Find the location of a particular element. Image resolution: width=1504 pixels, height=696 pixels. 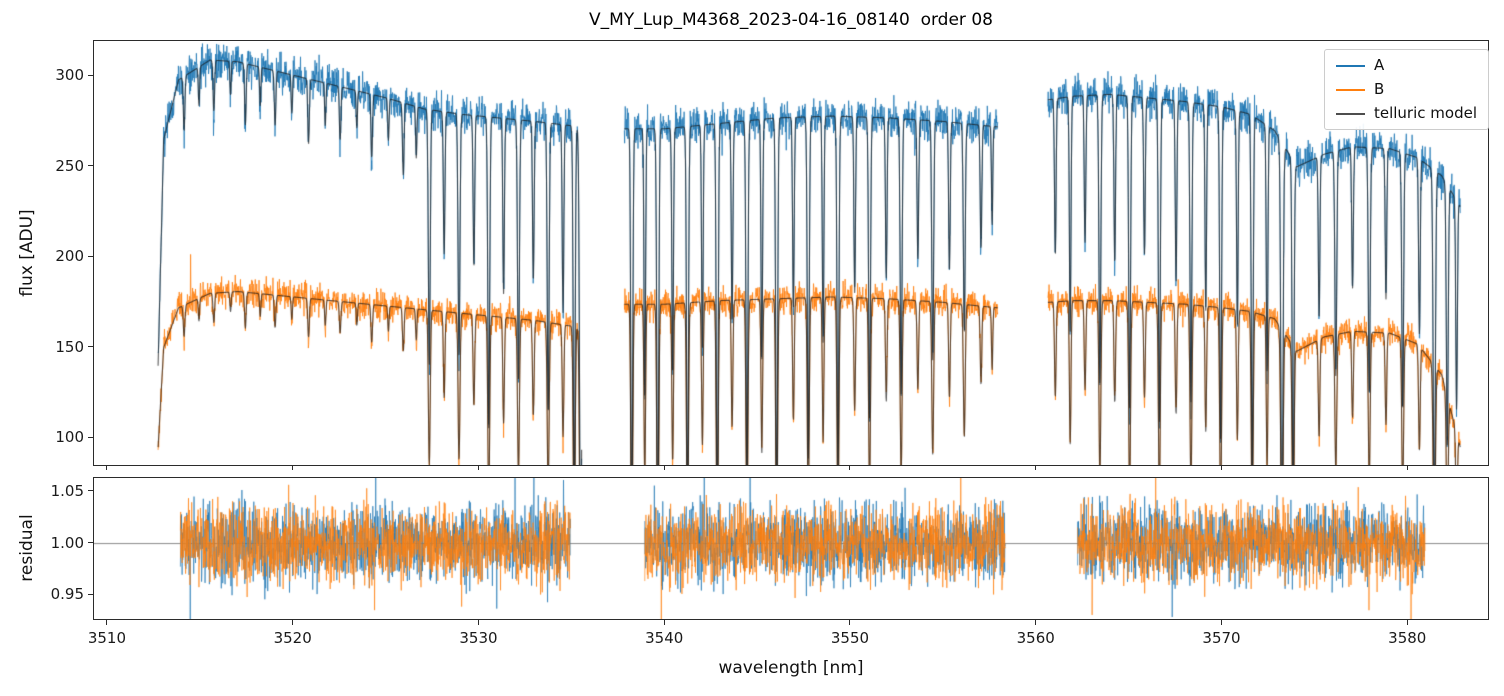

legend: A B telluric model is located at coordinates (1406, 89).